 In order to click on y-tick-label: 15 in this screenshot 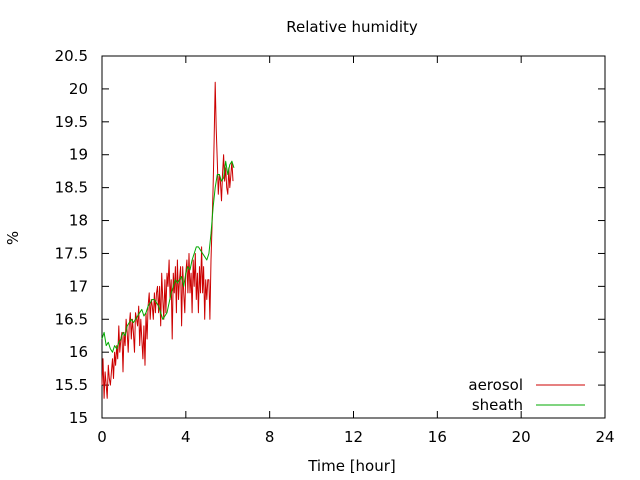, I will do `click(78, 418)`.